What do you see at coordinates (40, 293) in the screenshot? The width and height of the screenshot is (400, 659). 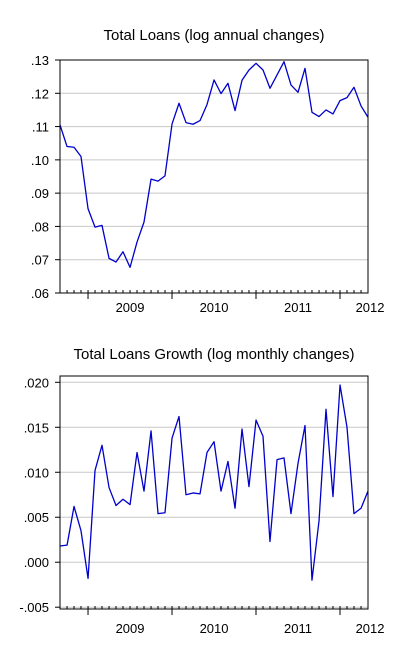 I see `y-tick-label: .06` at bounding box center [40, 293].